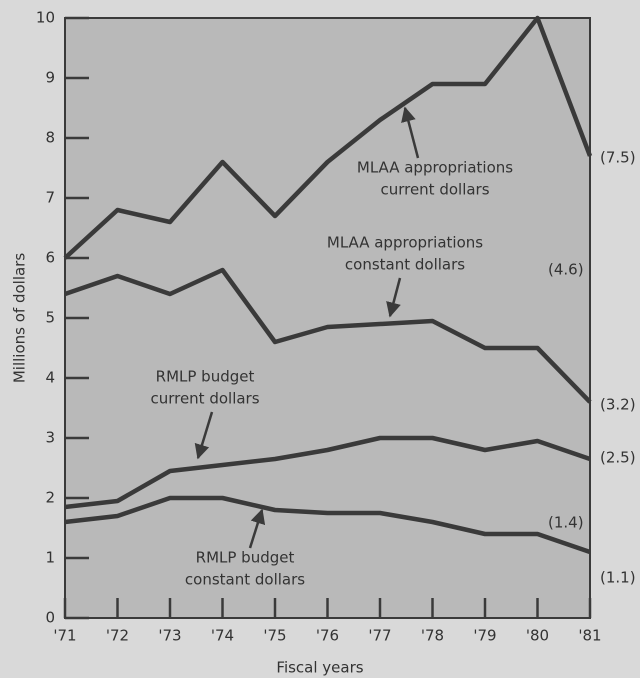 The width and height of the screenshot is (640, 678). What do you see at coordinates (589, 636) in the screenshot?
I see `x-tick-label: '81` at bounding box center [589, 636].